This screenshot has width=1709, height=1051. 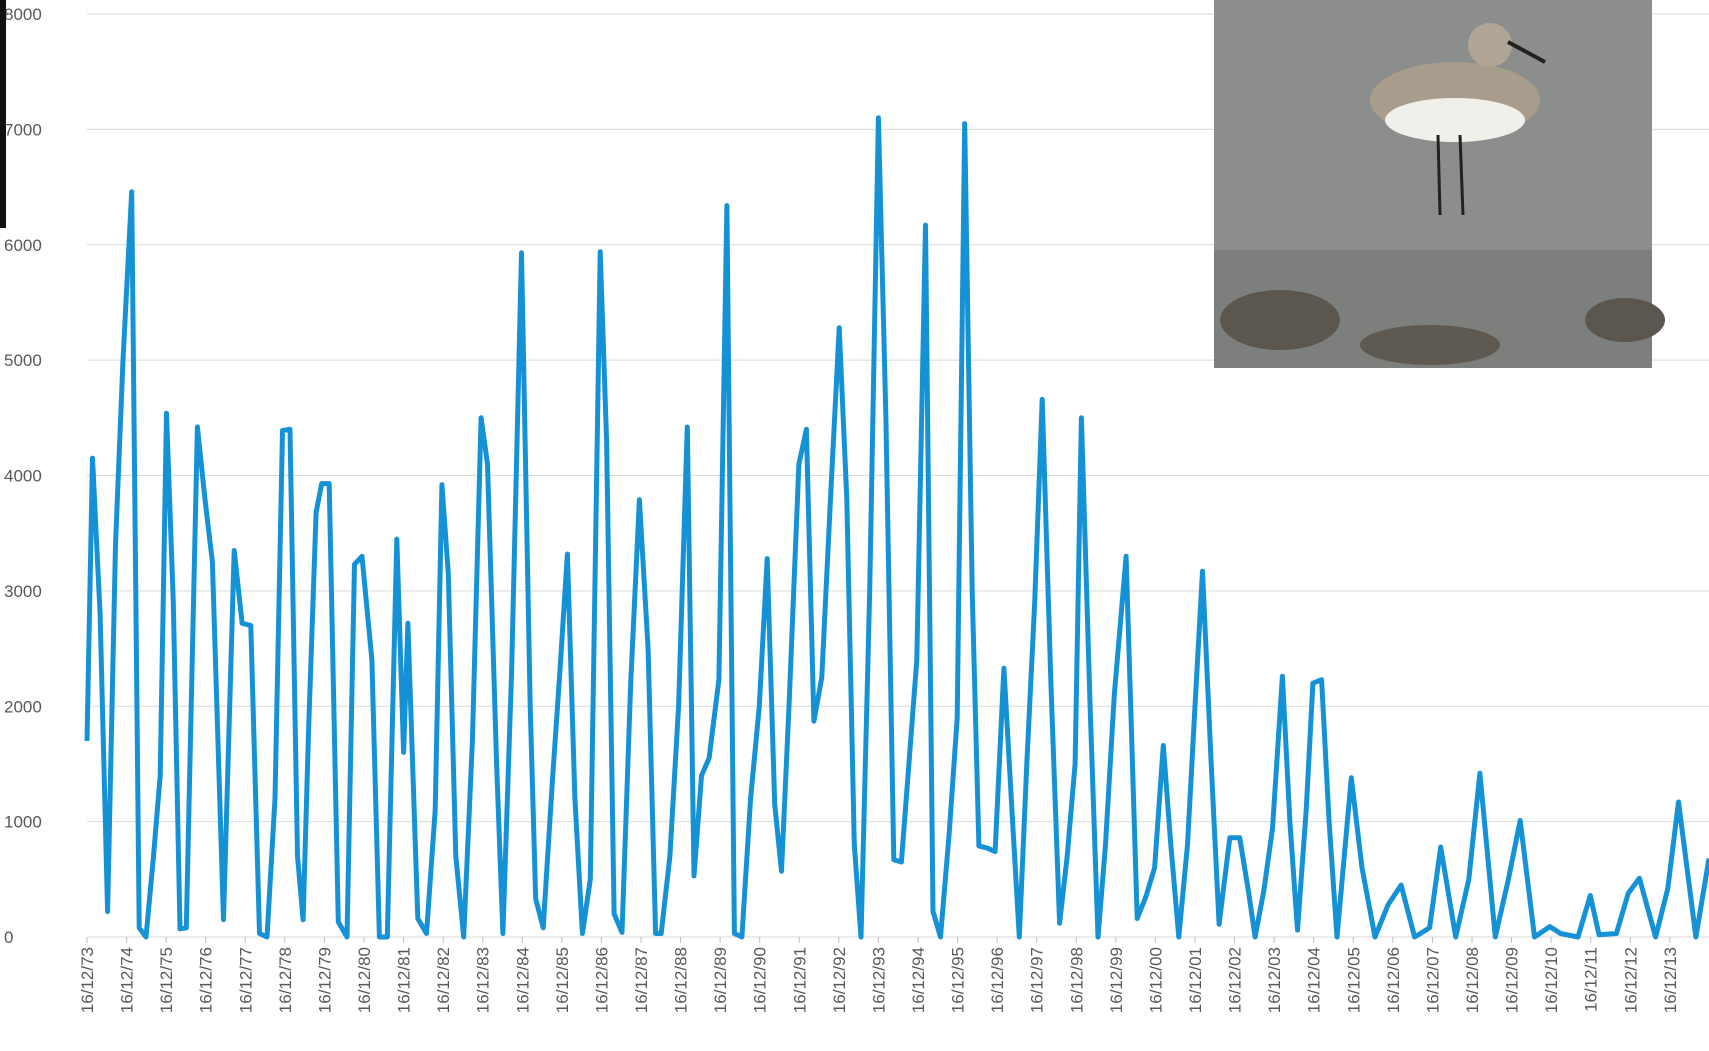 I want to click on x-tick-label: 16/12/86, so click(x=601, y=980).